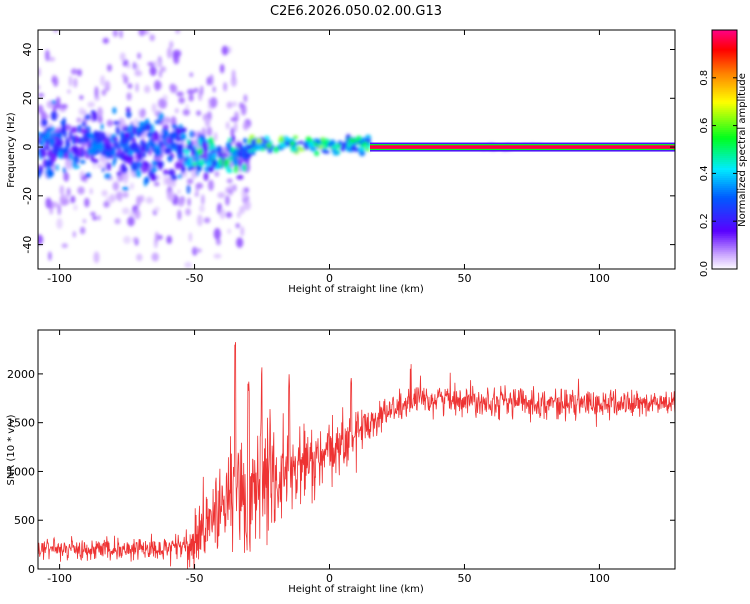 The image size is (750, 604). What do you see at coordinates (742, 150) in the screenshot?
I see `colorbar-label: Normalized spectral amplitude` at bounding box center [742, 150].